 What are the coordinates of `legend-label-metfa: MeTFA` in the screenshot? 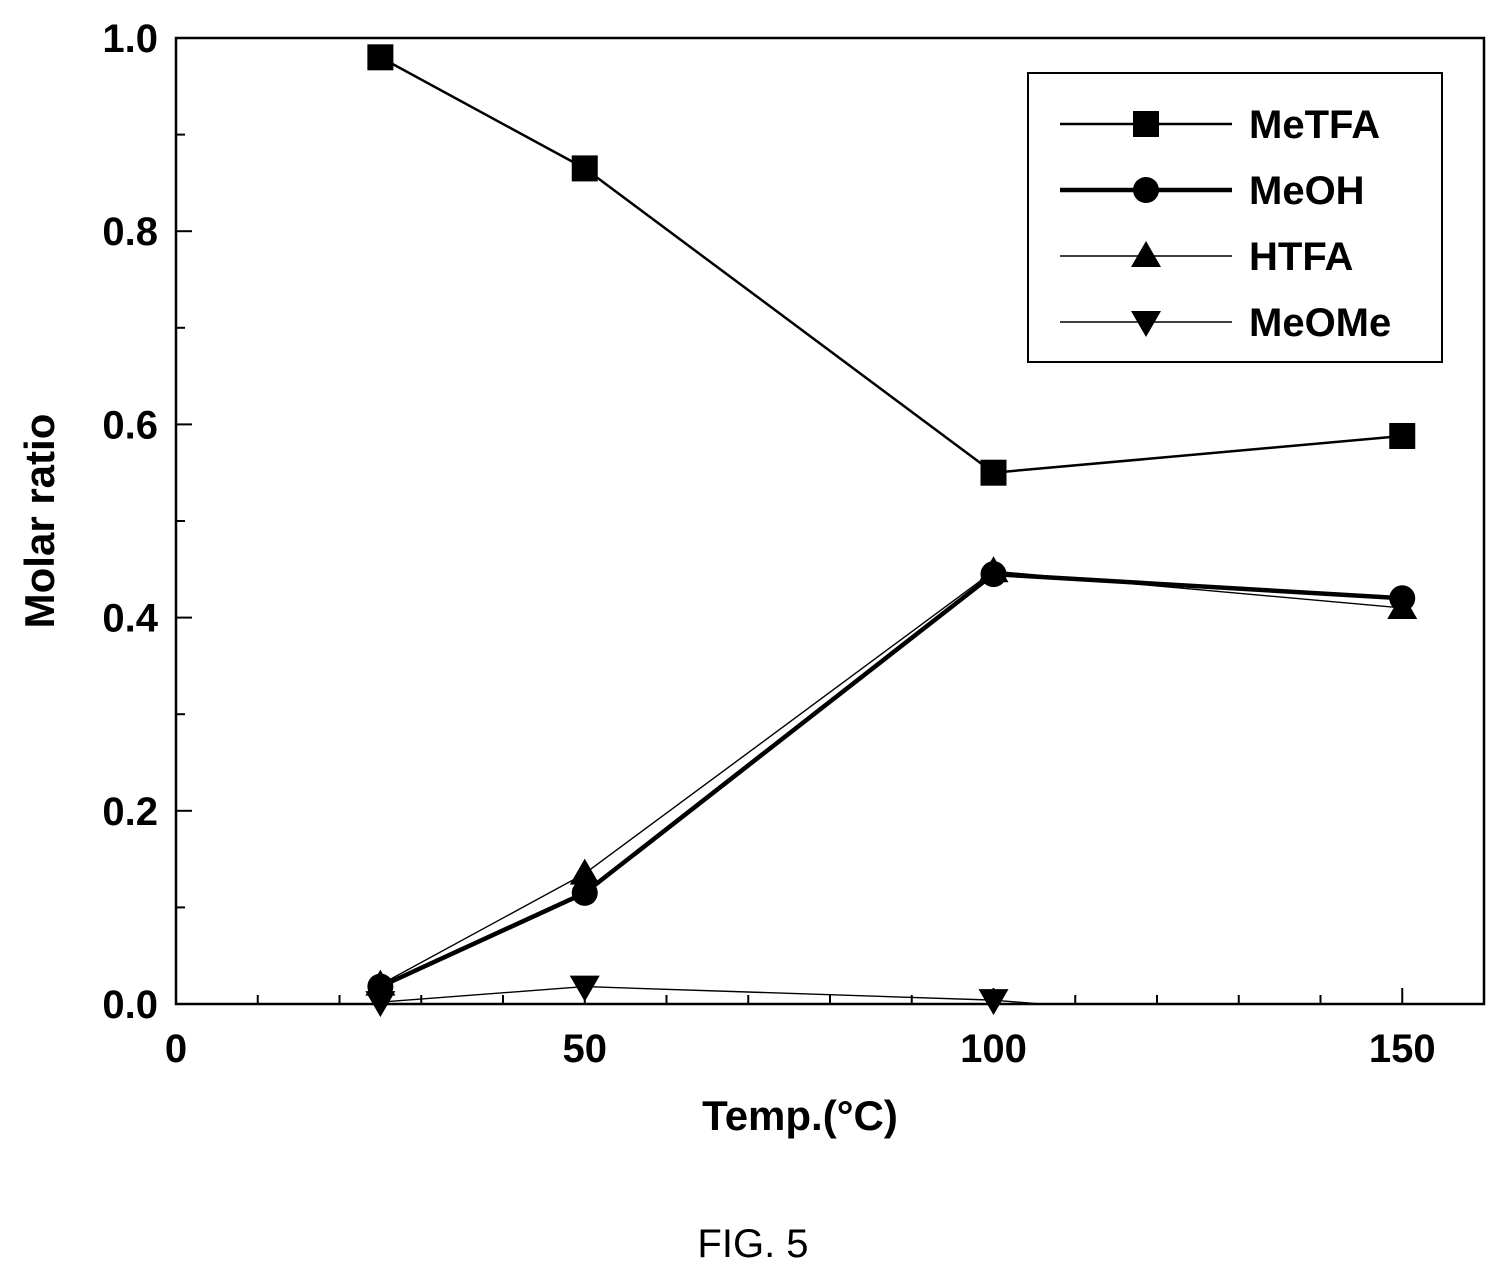 It's located at (1314, 125).